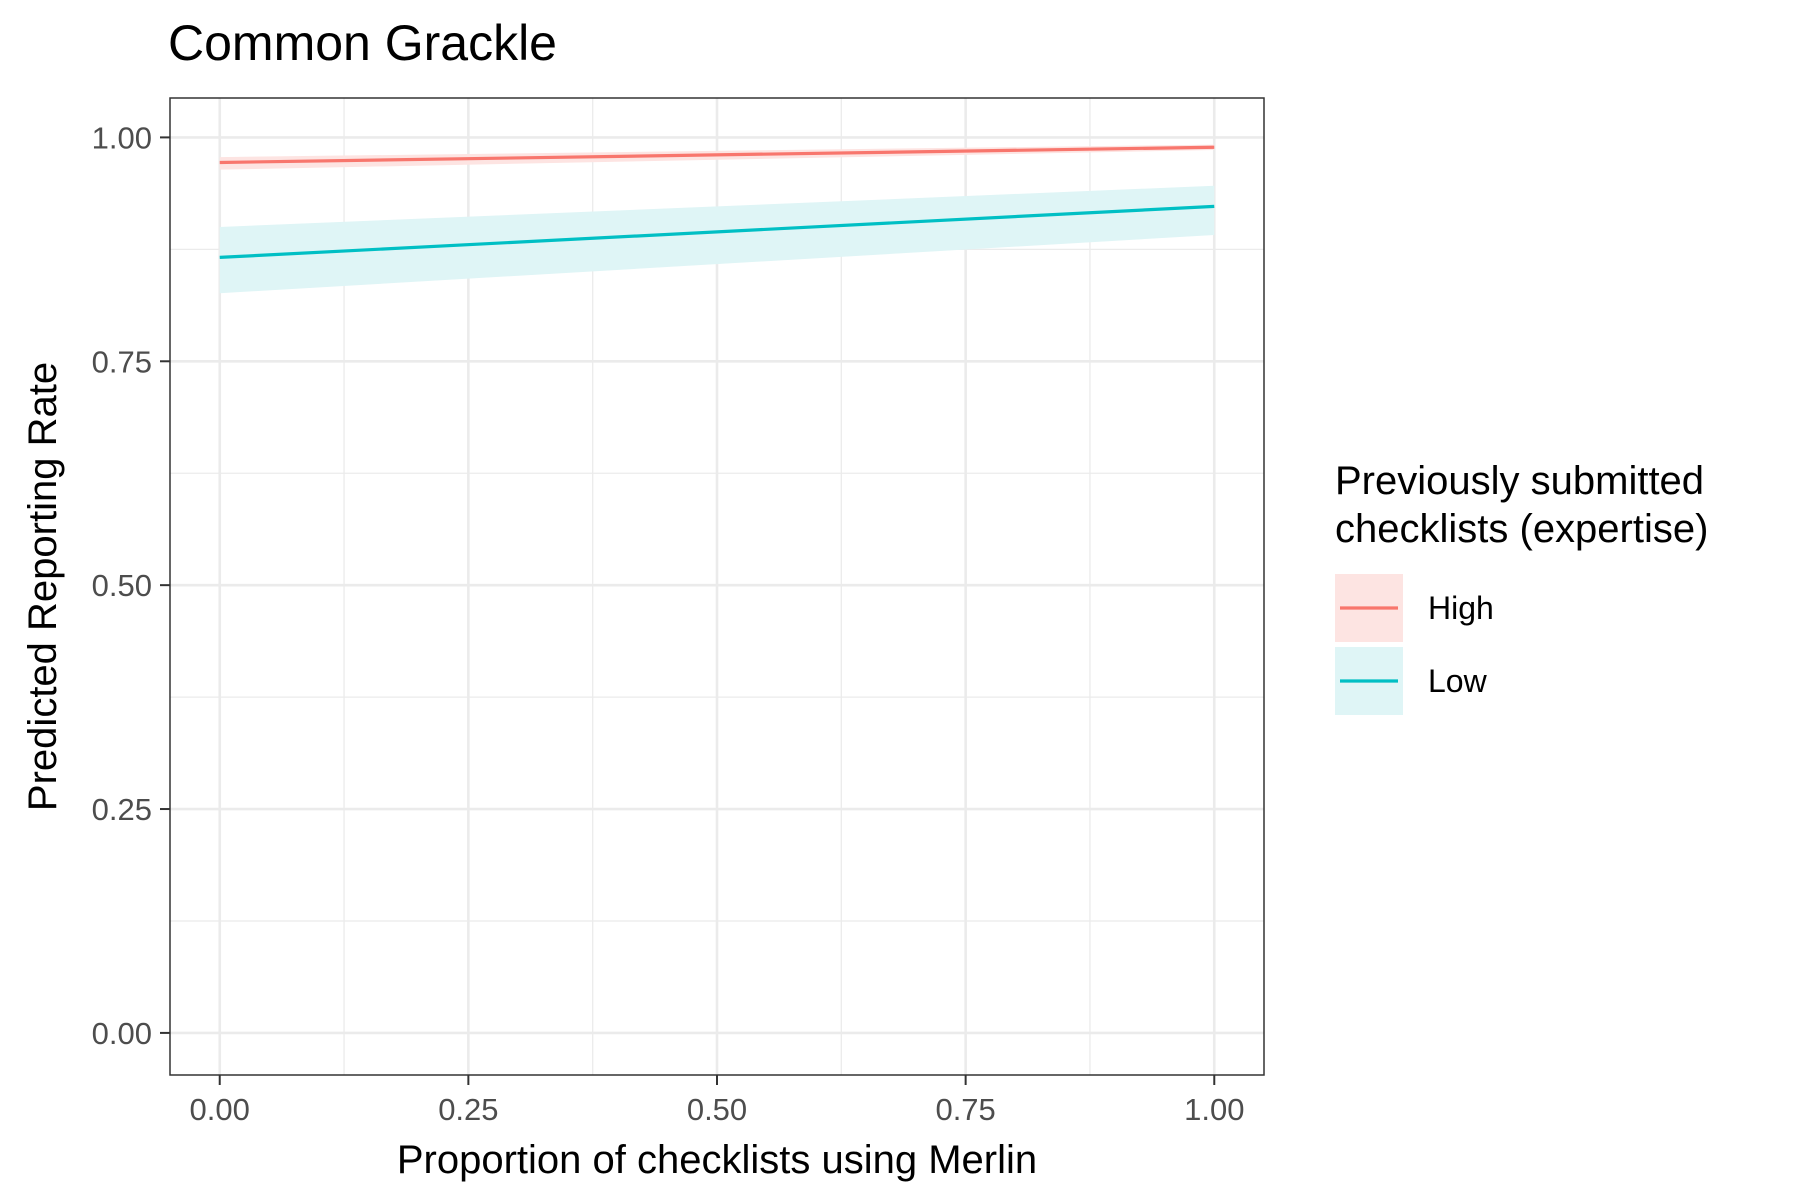  I want to click on x-tick-label: 0.25, so click(468, 1109).